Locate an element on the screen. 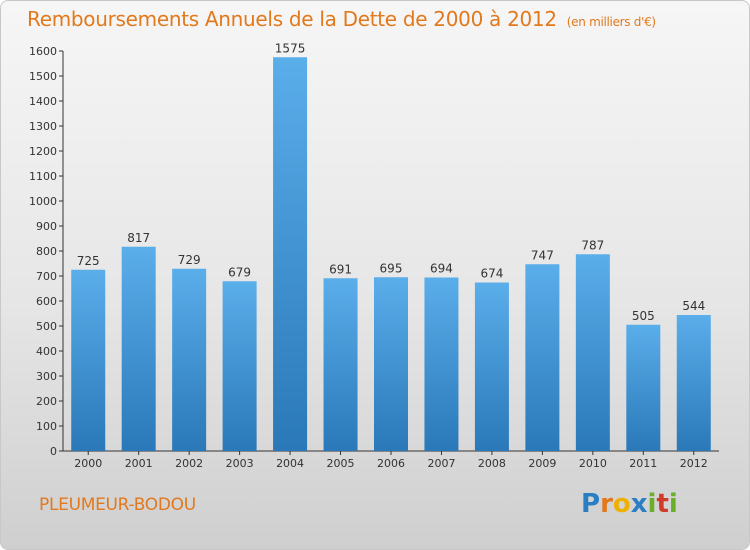 The height and width of the screenshot is (550, 750). bar-value-label: 729 is located at coordinates (189, 260).